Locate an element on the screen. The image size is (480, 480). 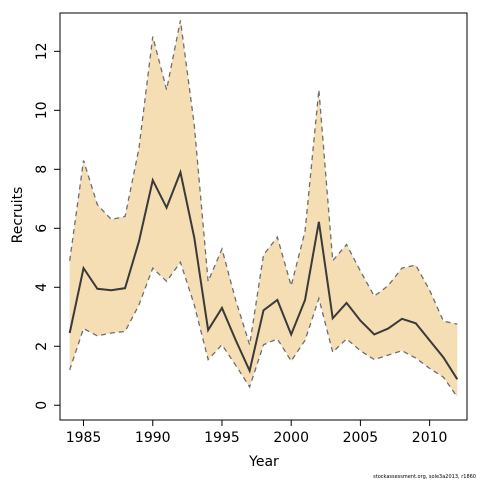
x-axis-title: Year is located at coordinates (263, 462).